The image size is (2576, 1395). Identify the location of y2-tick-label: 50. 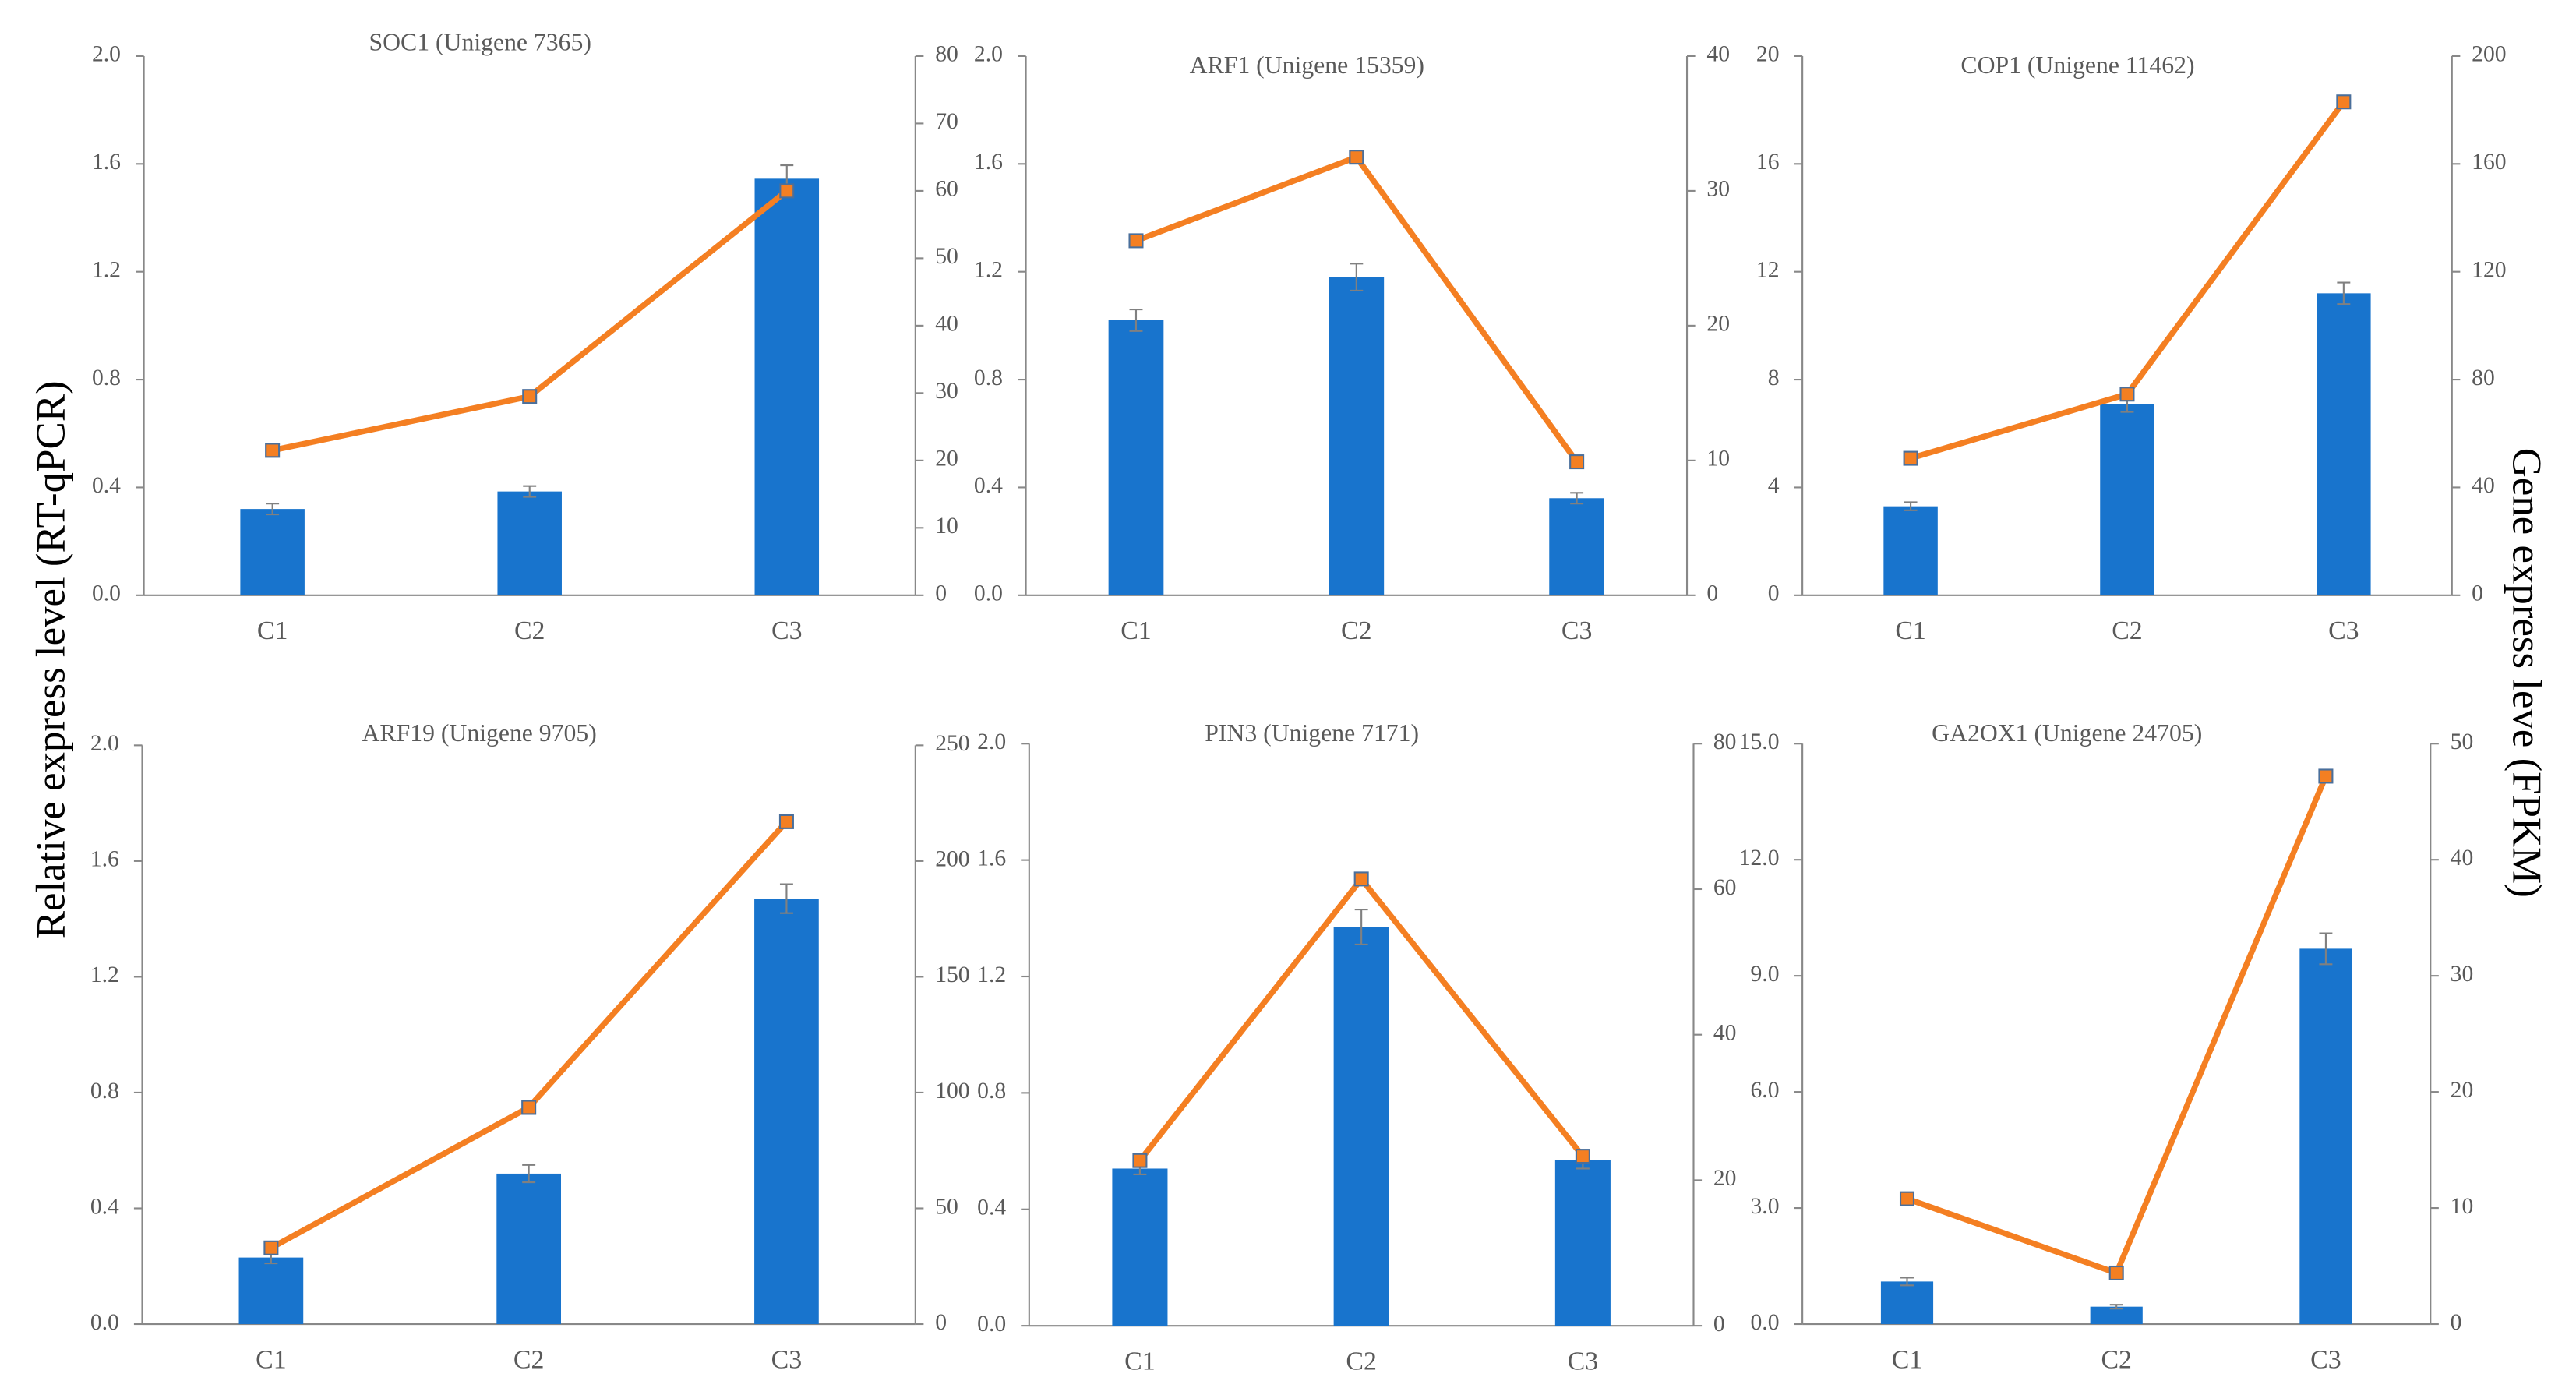
(2462, 741).